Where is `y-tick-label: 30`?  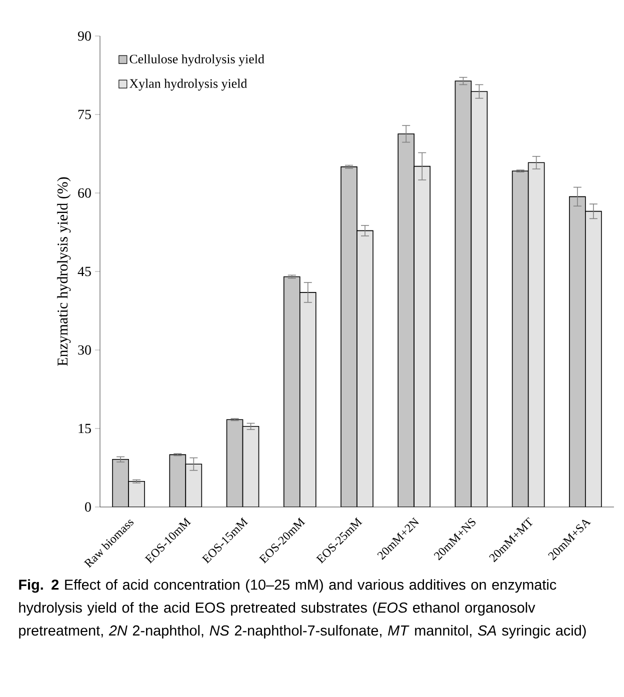 y-tick-label: 30 is located at coordinates (84, 350).